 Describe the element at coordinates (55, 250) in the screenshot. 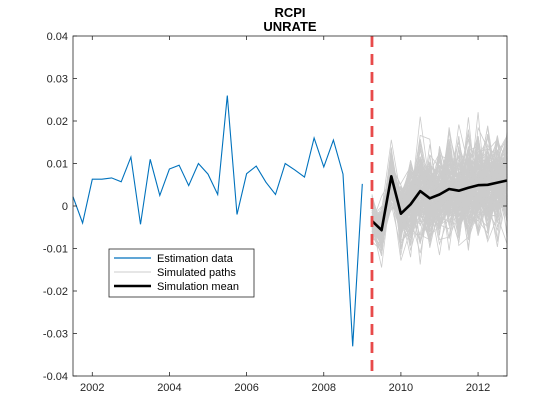

I see `y-tick-label: -0.01` at that location.